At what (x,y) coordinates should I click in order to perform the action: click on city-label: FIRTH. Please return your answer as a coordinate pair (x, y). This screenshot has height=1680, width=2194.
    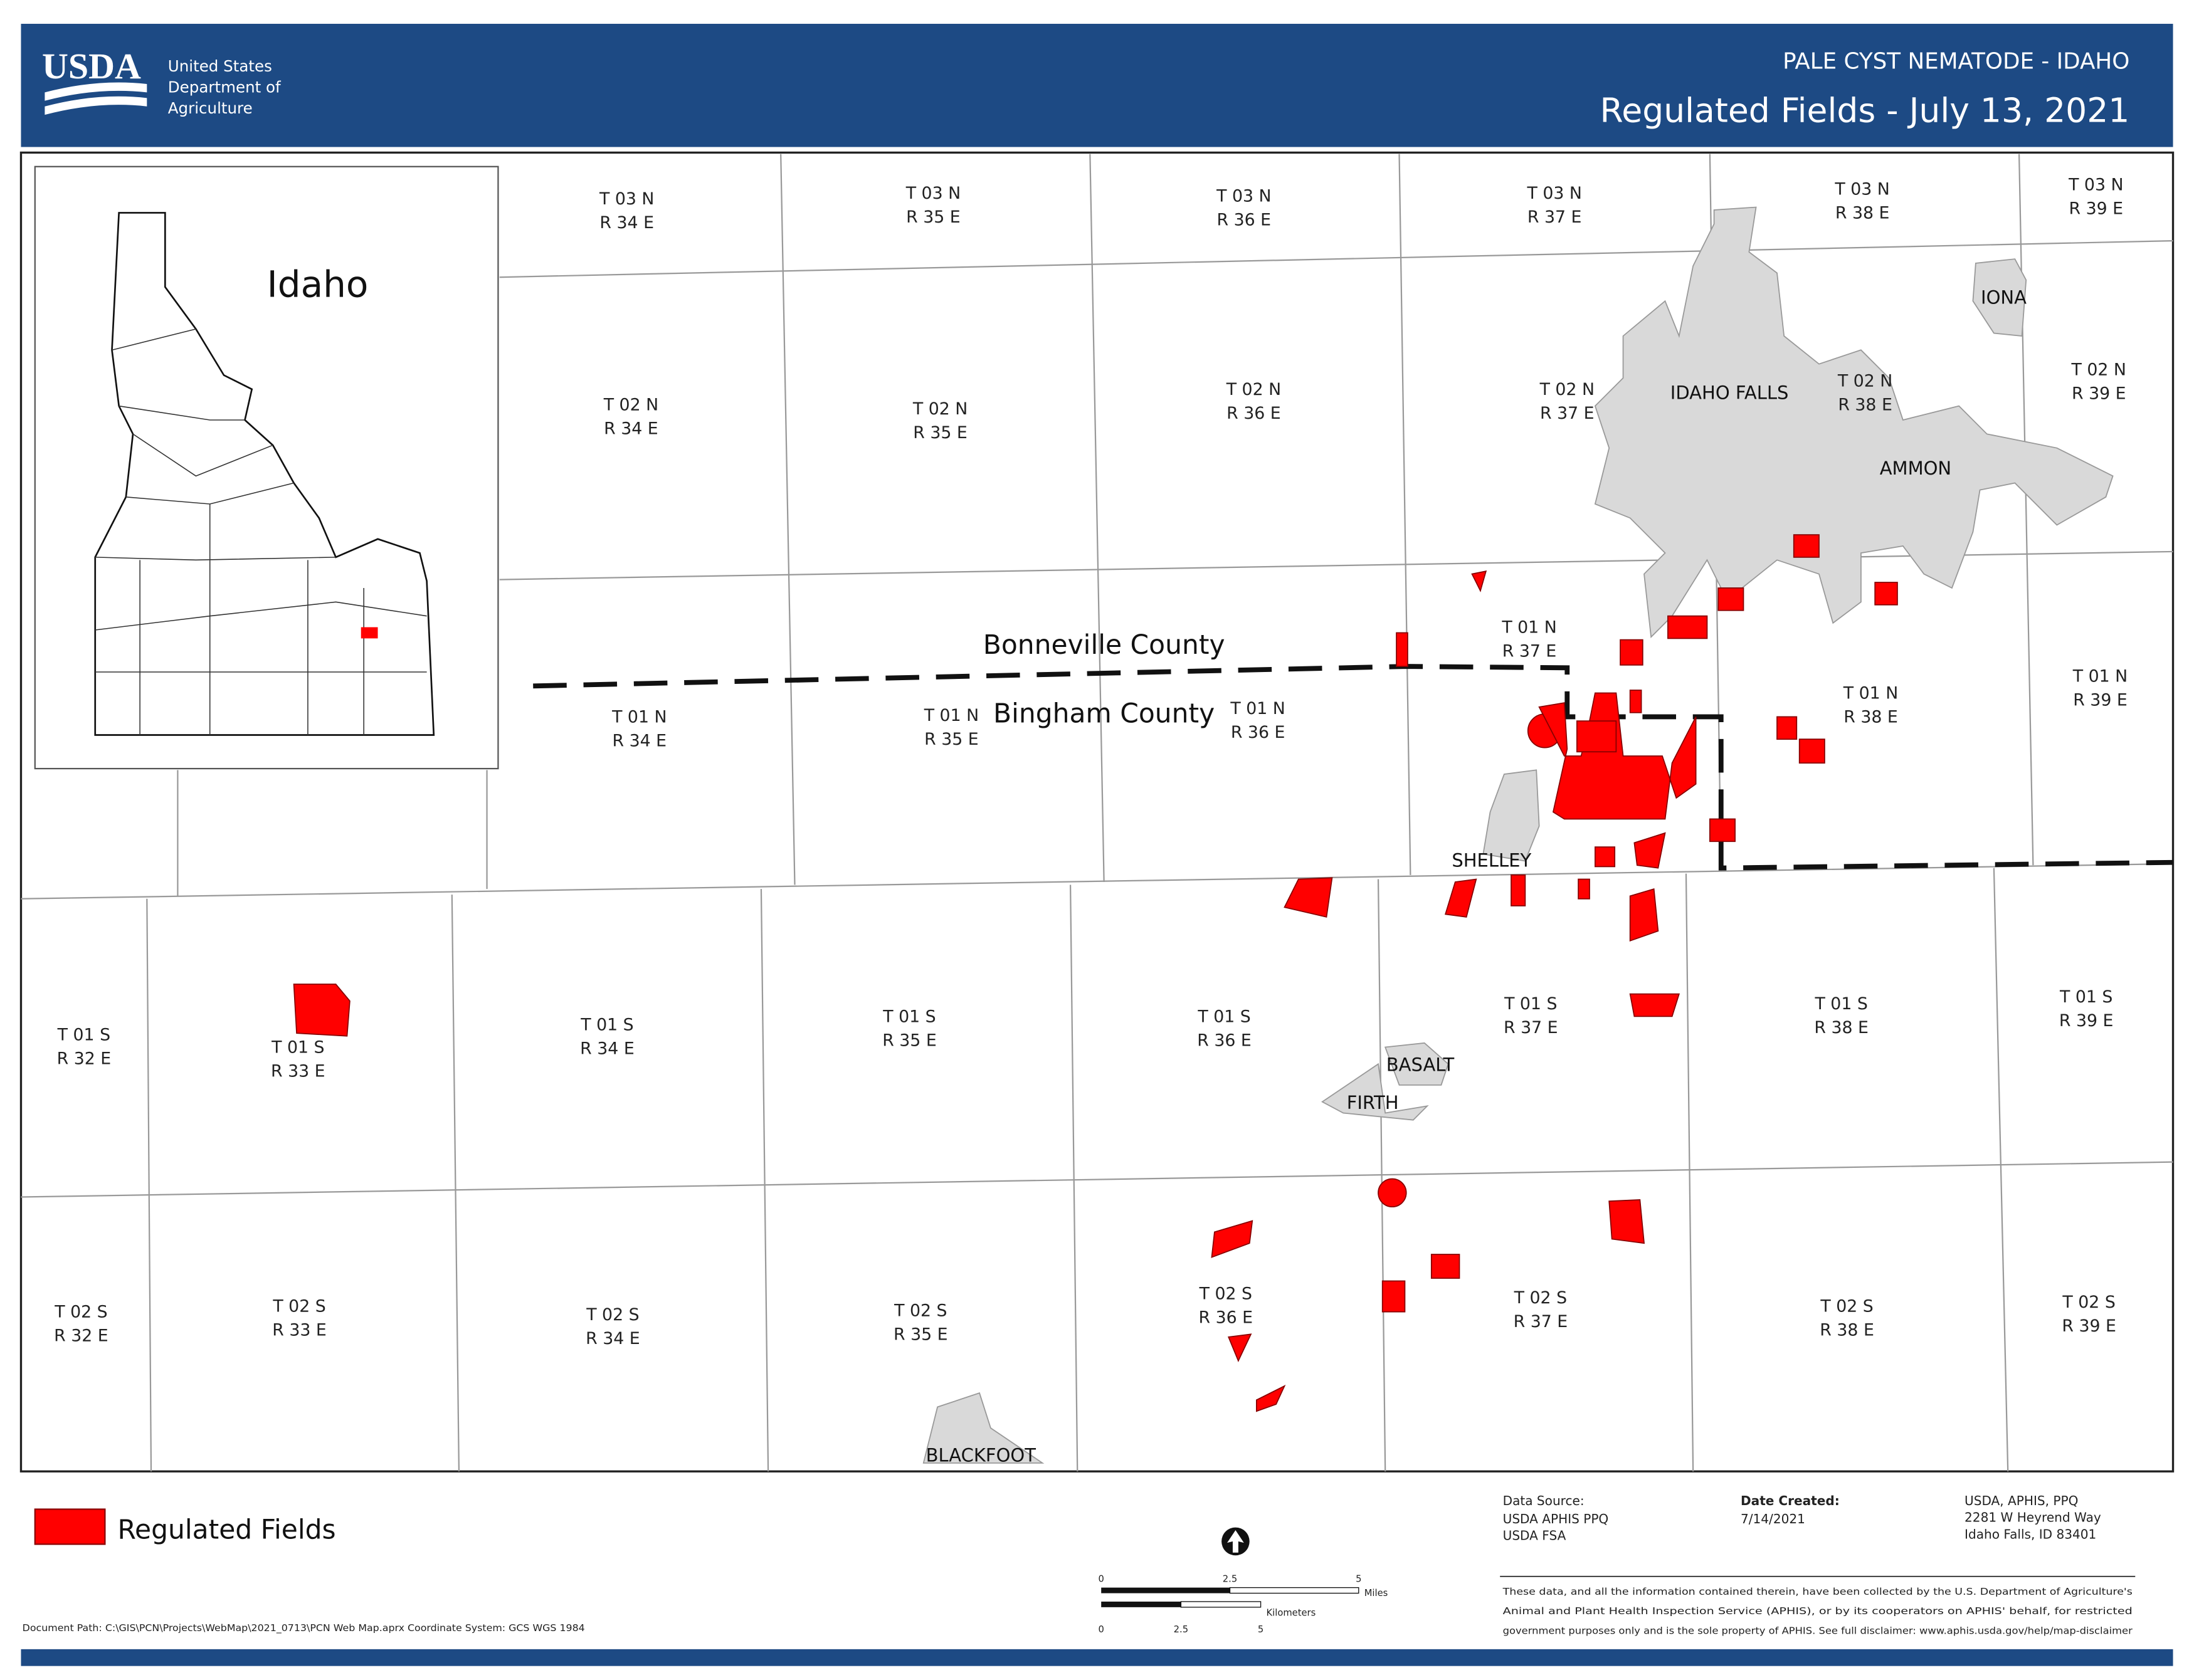
    Looking at the image, I should click on (1373, 1103).